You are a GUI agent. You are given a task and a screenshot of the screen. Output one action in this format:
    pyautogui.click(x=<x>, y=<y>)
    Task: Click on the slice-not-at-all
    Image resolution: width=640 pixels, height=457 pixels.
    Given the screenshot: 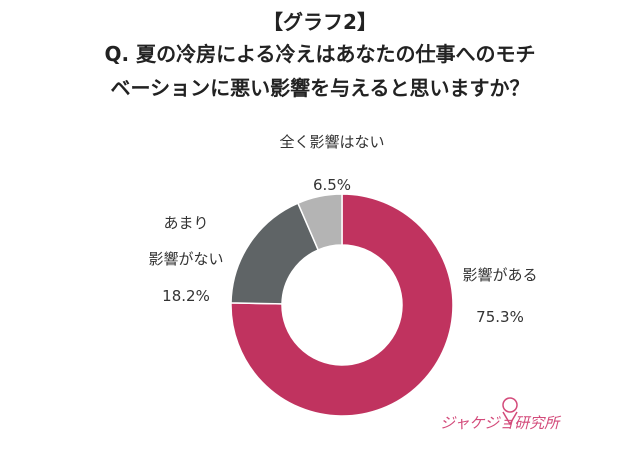 What is the action you would take?
    pyautogui.click(x=319, y=222)
    